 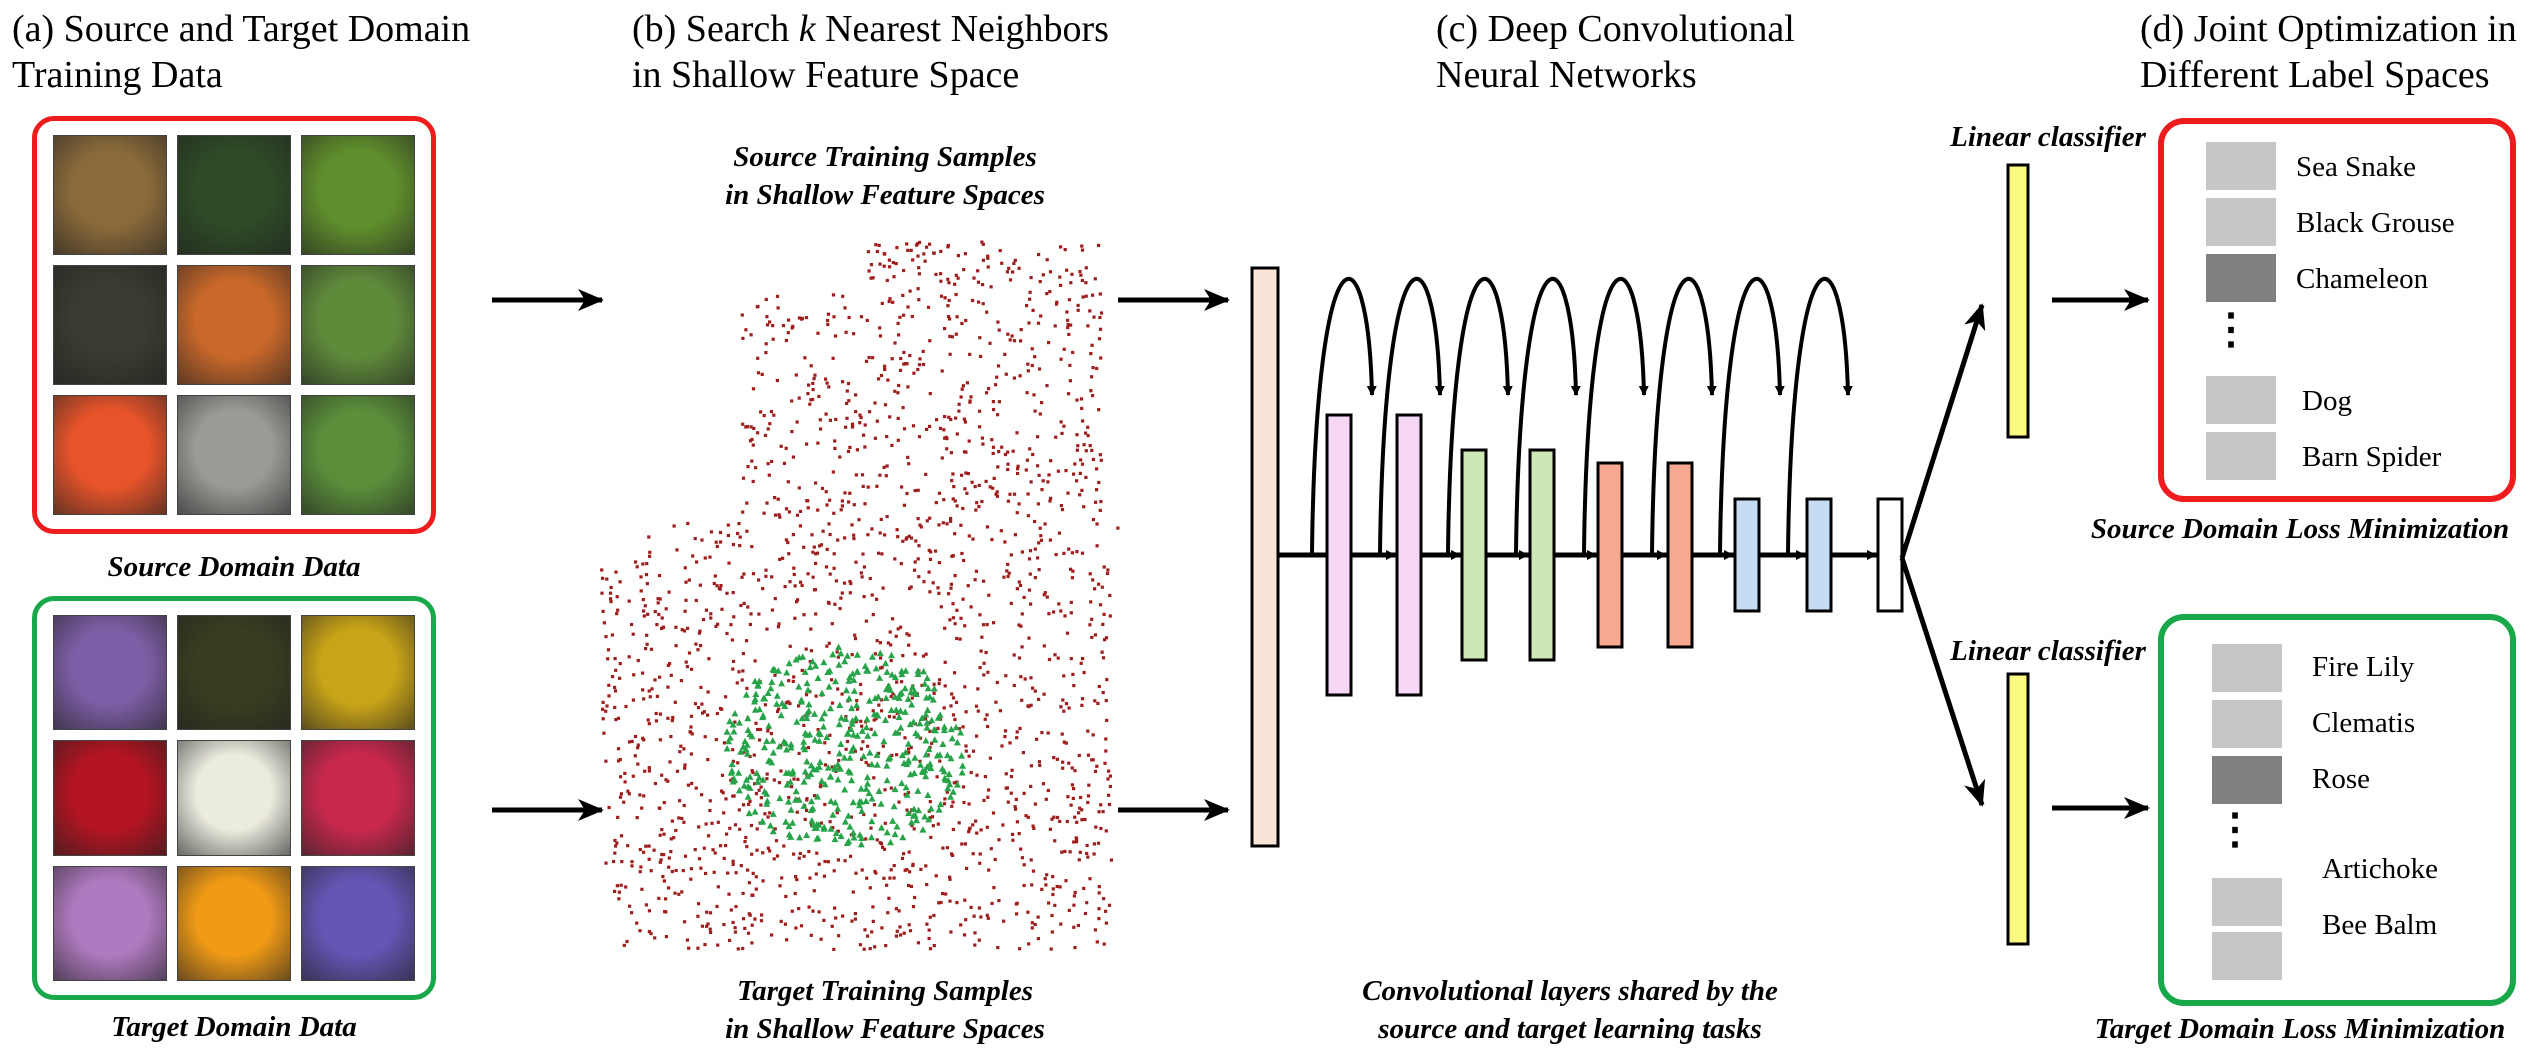 What do you see at coordinates (1265, 557) in the screenshot?
I see `input-layer-block` at bounding box center [1265, 557].